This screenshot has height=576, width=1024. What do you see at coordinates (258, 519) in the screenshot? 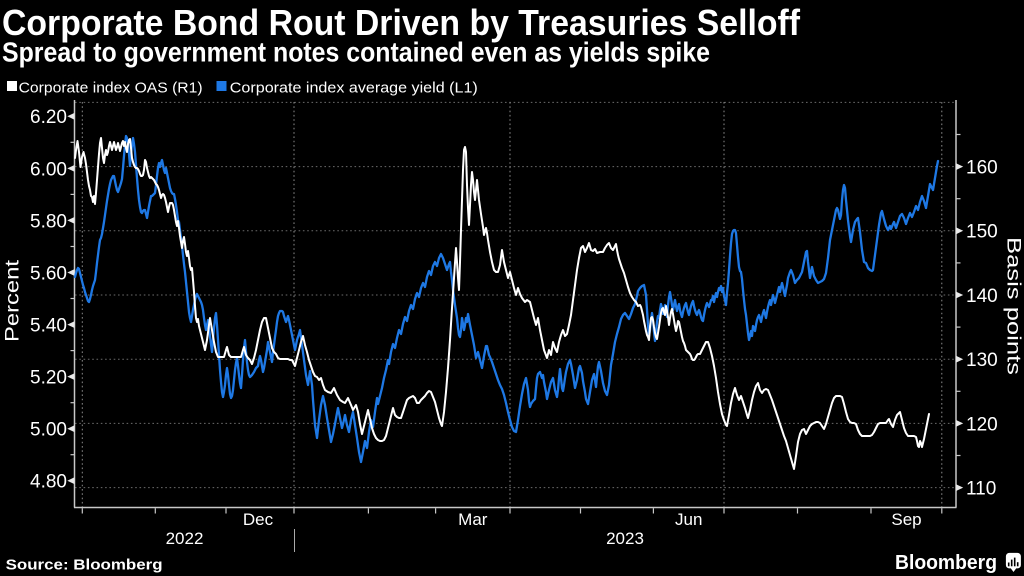
I see `svg-text: Dec` at bounding box center [258, 519].